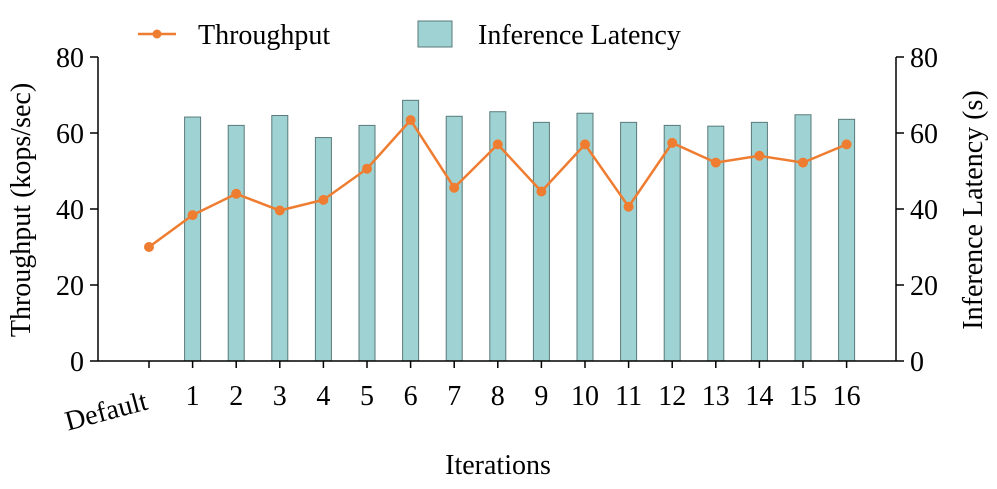 The height and width of the screenshot is (489, 997). What do you see at coordinates (454, 396) in the screenshot?
I see `x-tick-label-7: 7` at bounding box center [454, 396].